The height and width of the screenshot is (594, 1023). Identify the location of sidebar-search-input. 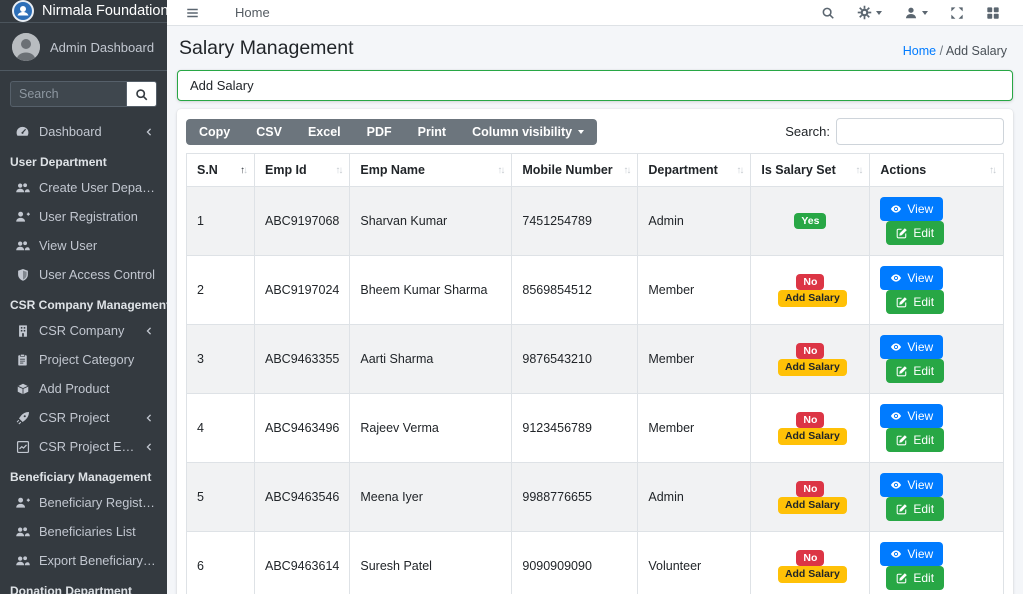
(68, 94).